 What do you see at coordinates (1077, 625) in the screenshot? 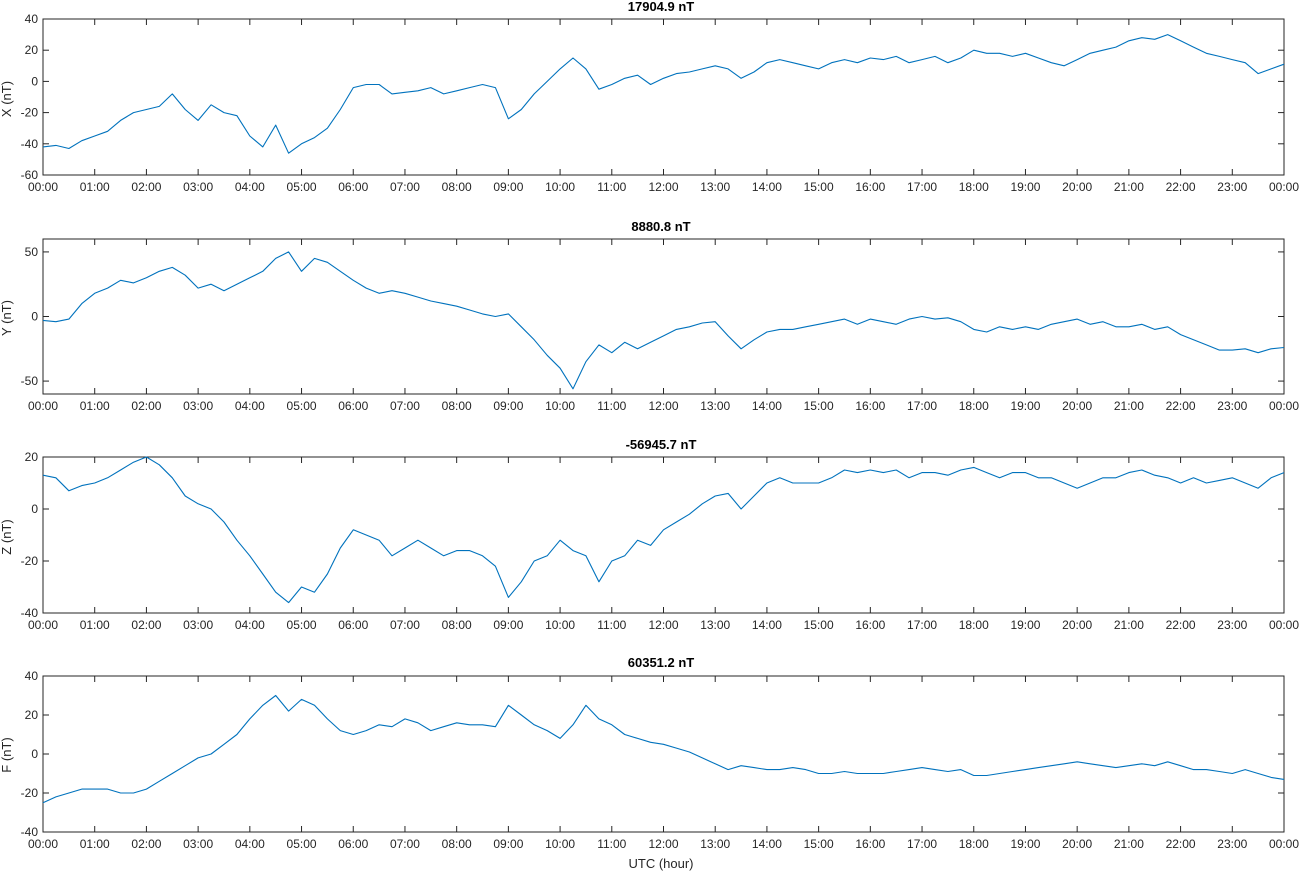
I see `x-tick-label: 20:00` at bounding box center [1077, 625].